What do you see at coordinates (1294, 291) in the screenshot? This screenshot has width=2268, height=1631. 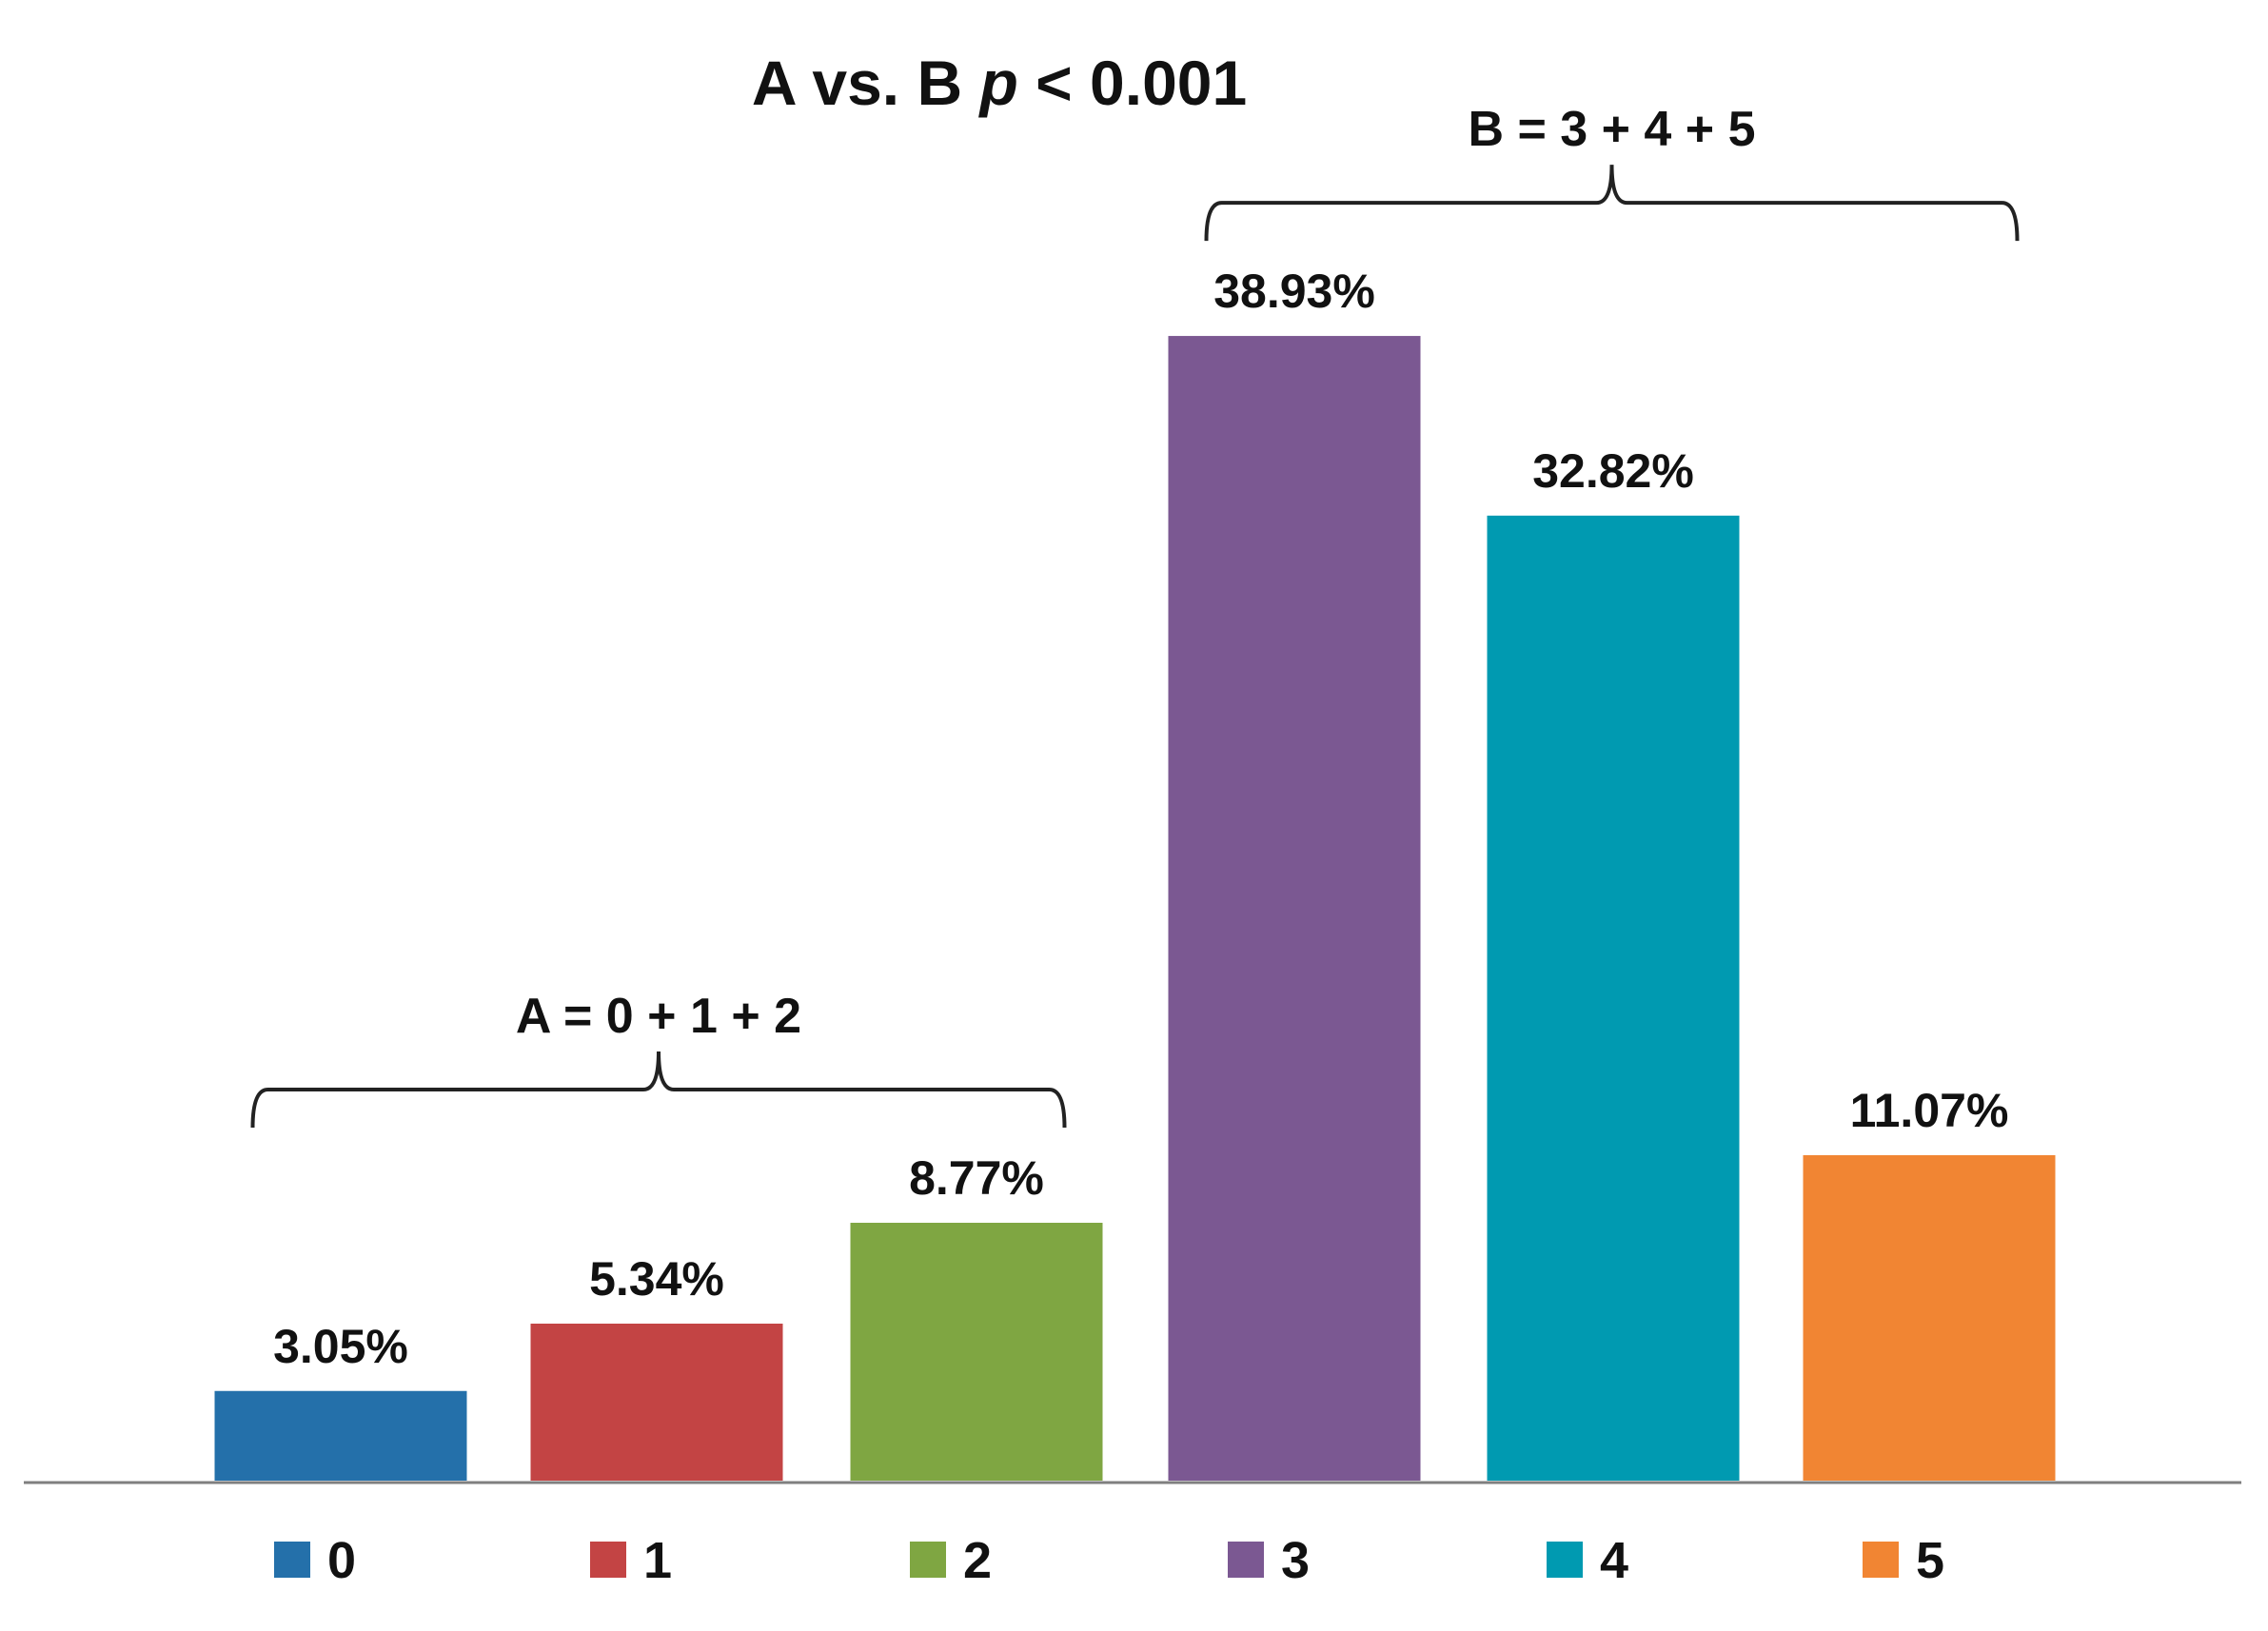 I see `value-label-3: 38.93%` at bounding box center [1294, 291].